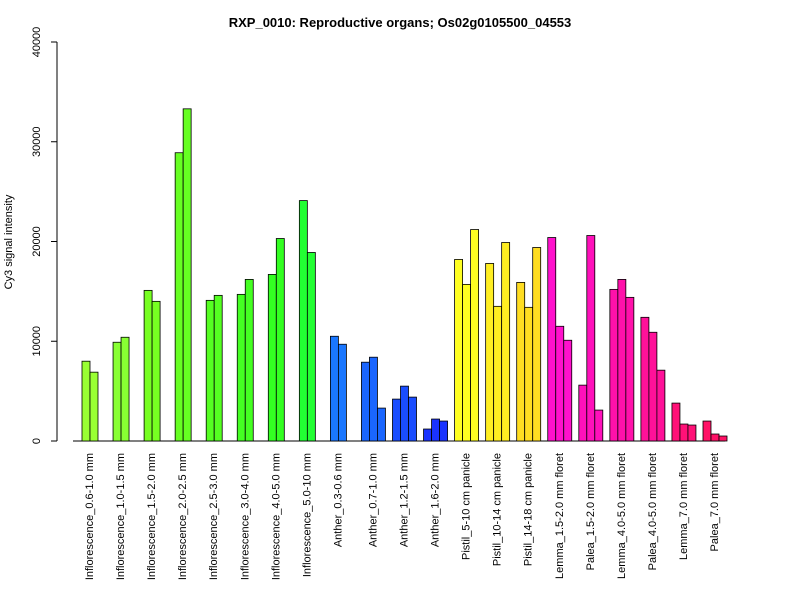 The image size is (800, 600). What do you see at coordinates (405, 500) in the screenshot?
I see `category-label: Anther_1.2-1.5 mm` at bounding box center [405, 500].